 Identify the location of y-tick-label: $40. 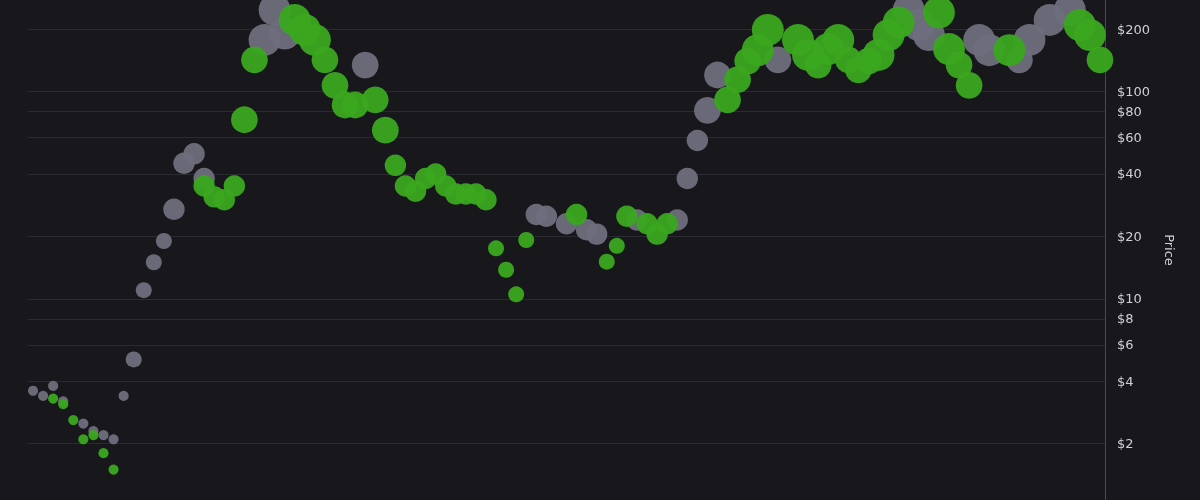
(1129, 174).